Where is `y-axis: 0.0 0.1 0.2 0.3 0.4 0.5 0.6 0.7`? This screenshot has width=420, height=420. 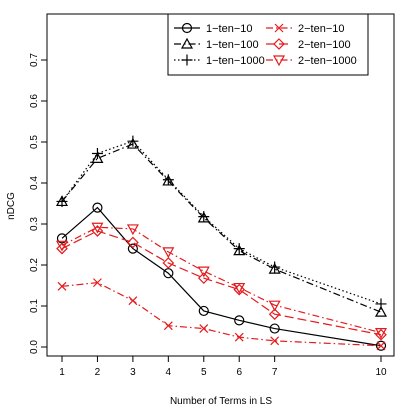 y-axis: 0.0 0.1 0.2 0.3 0.4 0.5 0.6 0.7 is located at coordinates (38, 203).